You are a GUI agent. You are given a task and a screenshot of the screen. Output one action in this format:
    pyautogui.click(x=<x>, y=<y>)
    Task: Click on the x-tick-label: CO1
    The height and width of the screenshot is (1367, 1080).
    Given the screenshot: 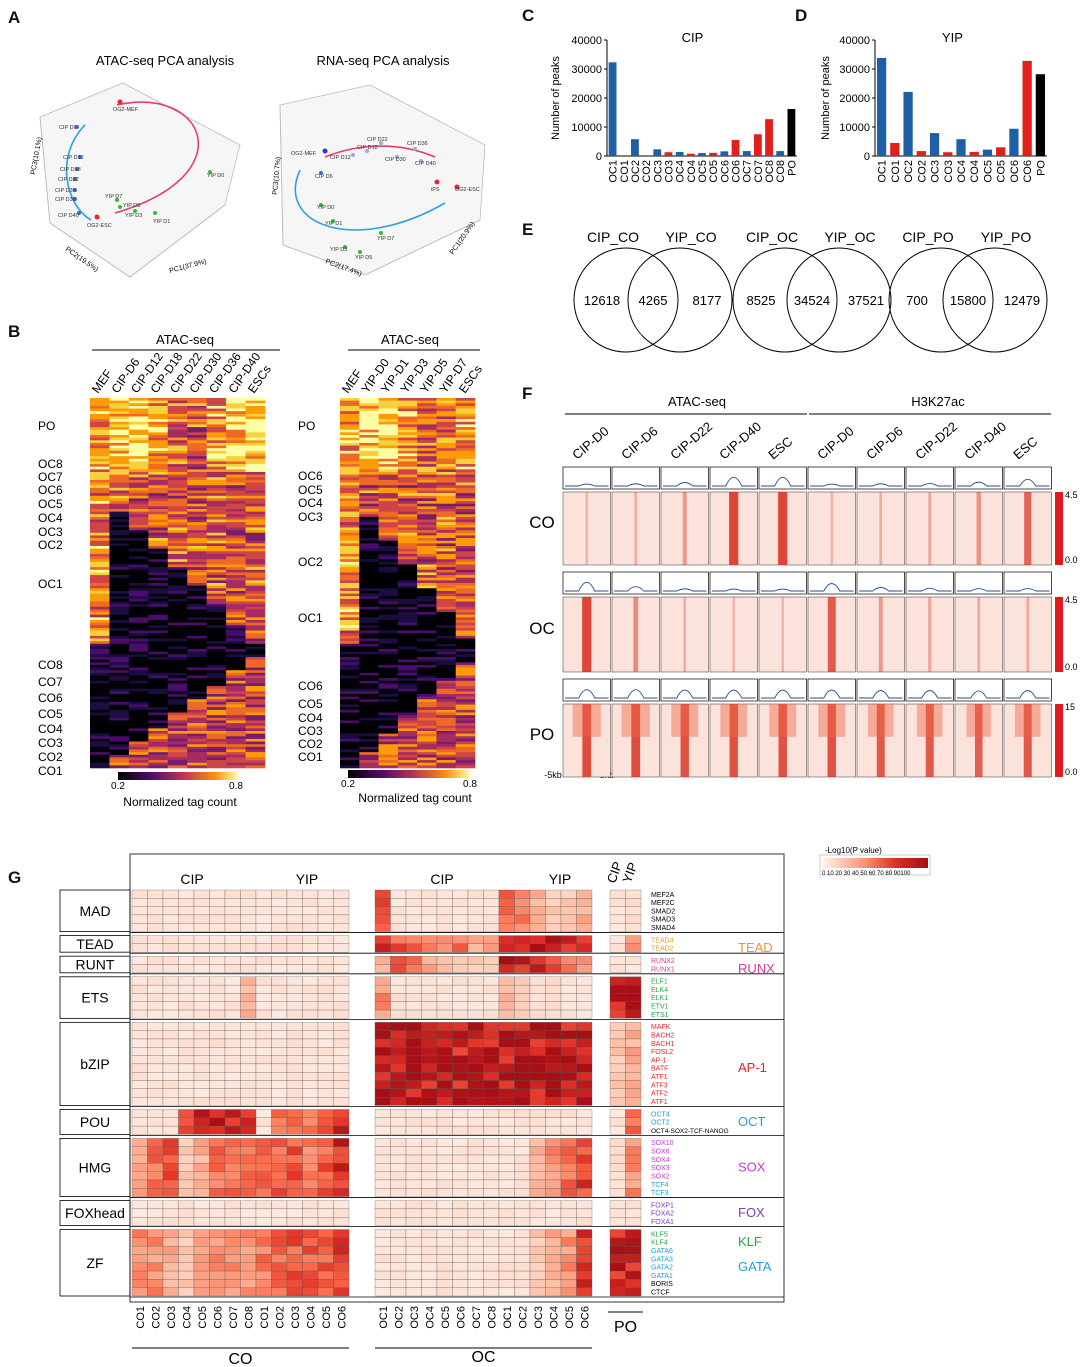 What is the action you would take?
    pyautogui.click(x=896, y=171)
    